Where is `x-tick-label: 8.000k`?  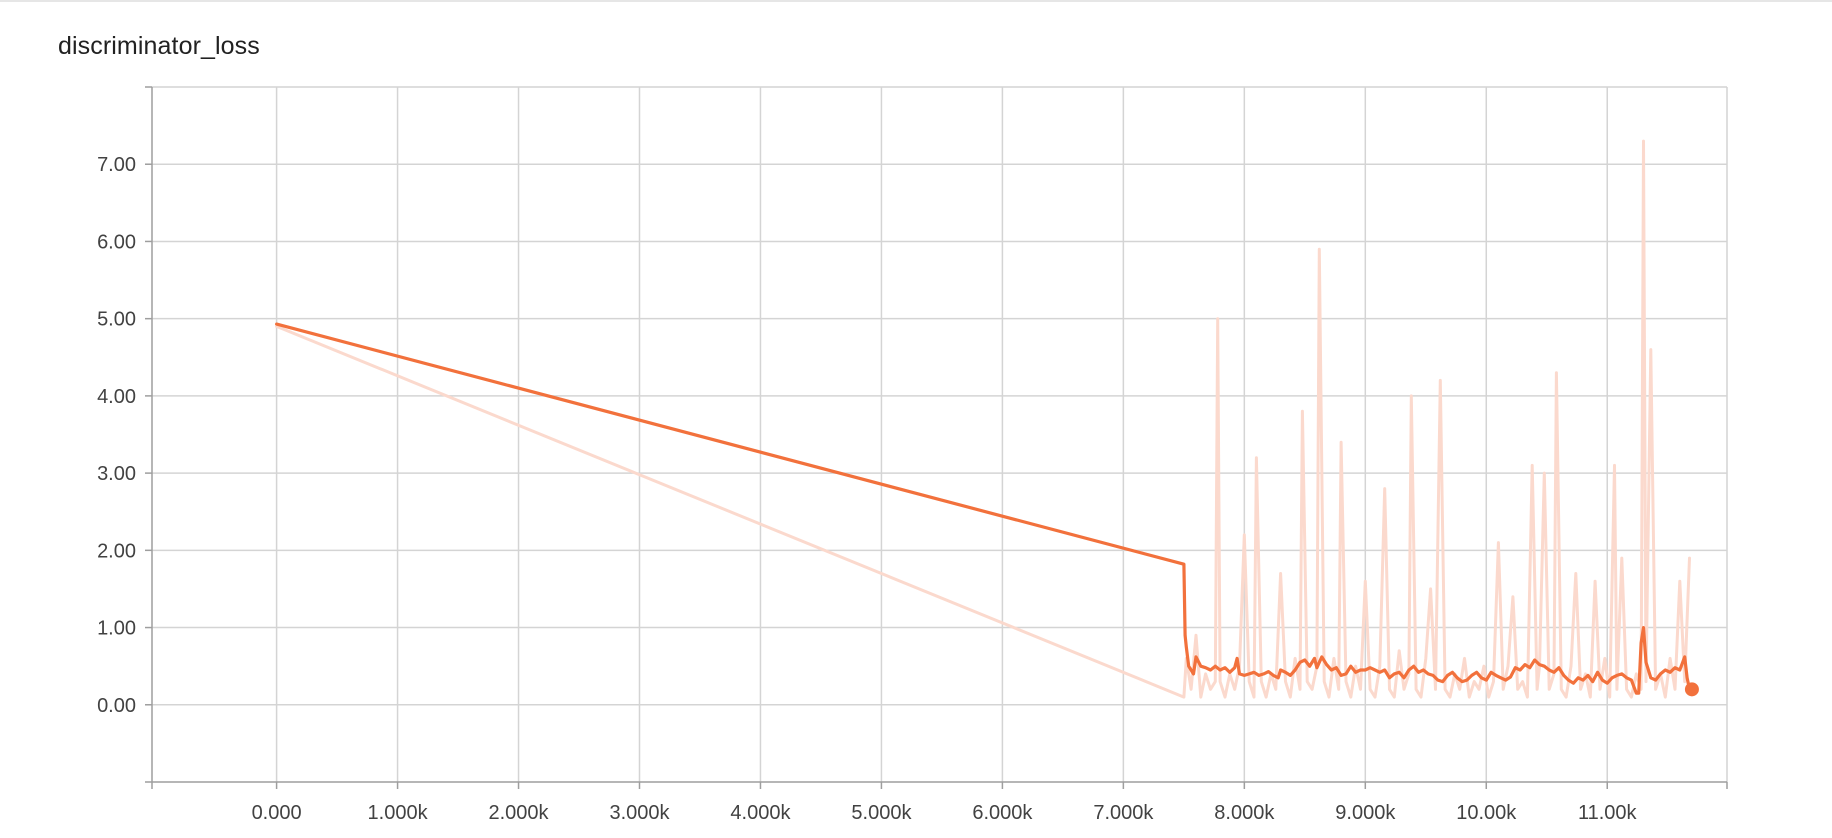
x-tick-label: 8.000k is located at coordinates (1244, 813).